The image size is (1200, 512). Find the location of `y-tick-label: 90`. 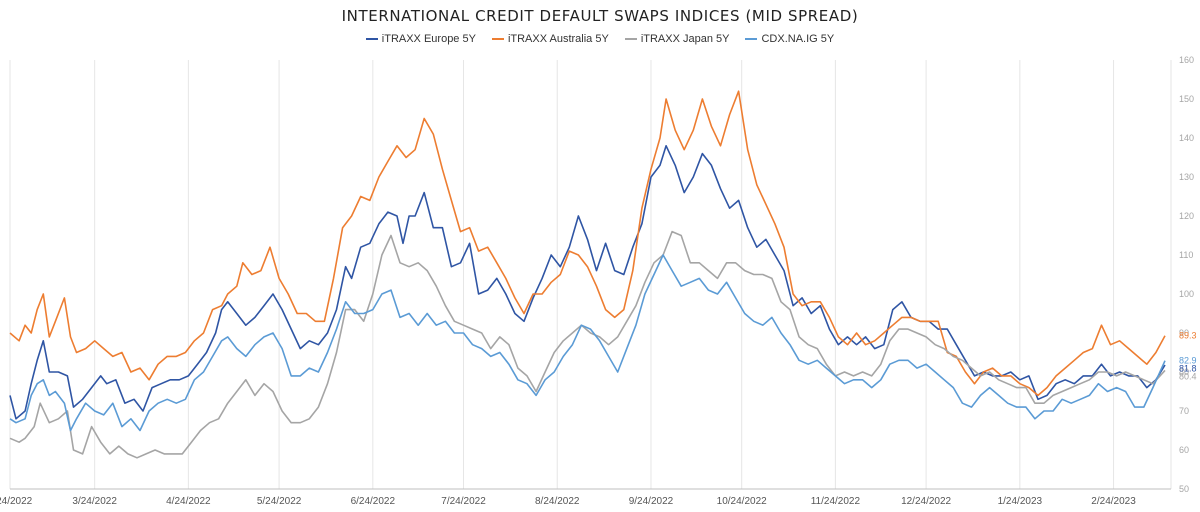

y-tick-label: 90 is located at coordinates (1184, 333).